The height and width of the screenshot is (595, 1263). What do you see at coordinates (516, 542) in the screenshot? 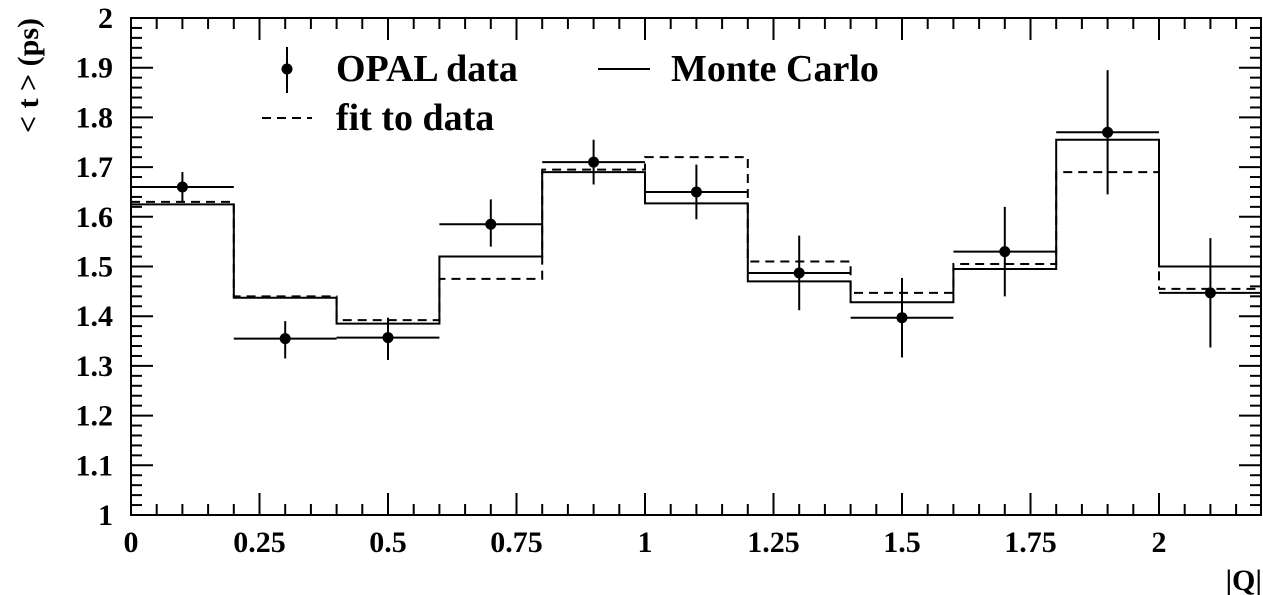
I see `x-tick-label: 0.75` at bounding box center [516, 542].